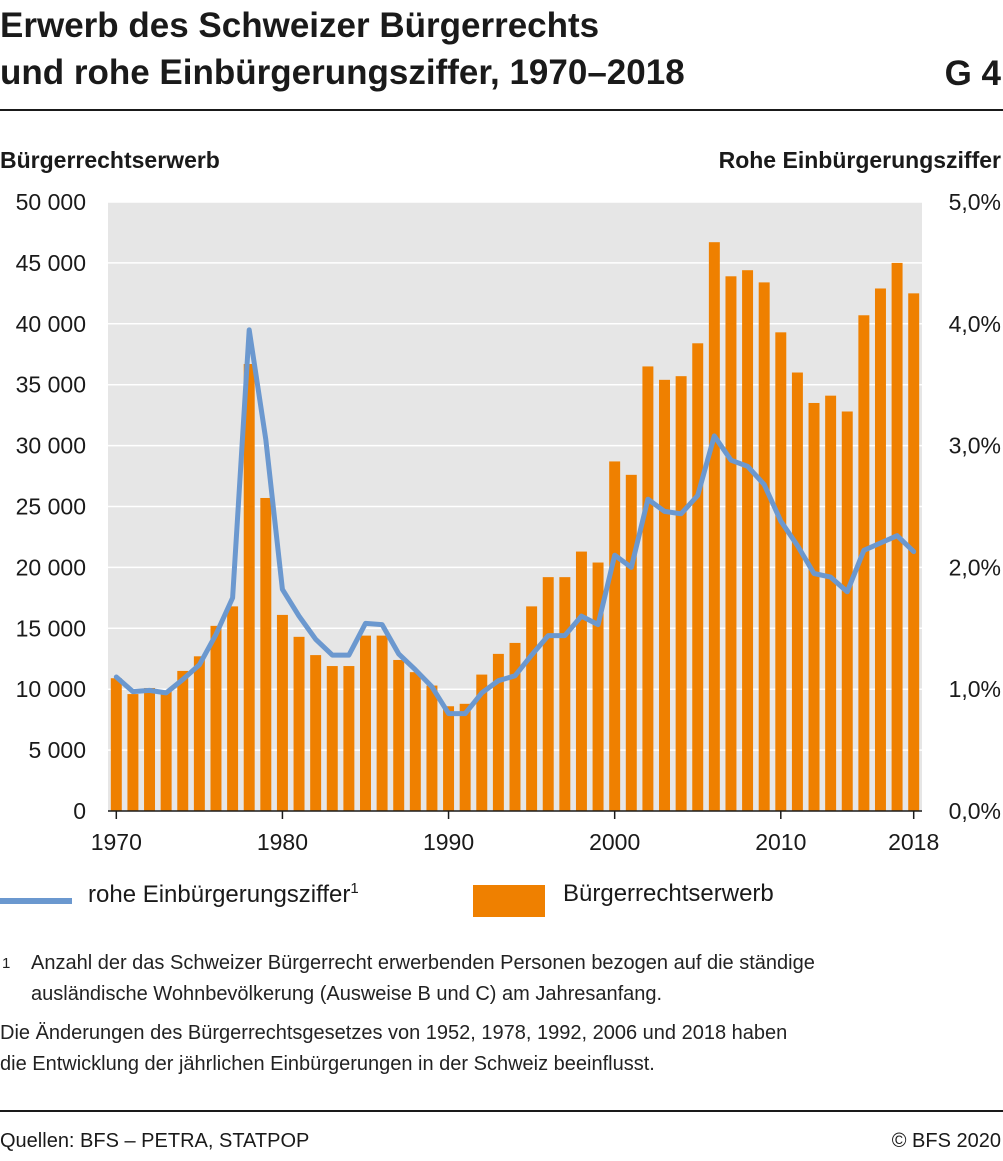  I want to click on bar-2006, so click(714, 527).